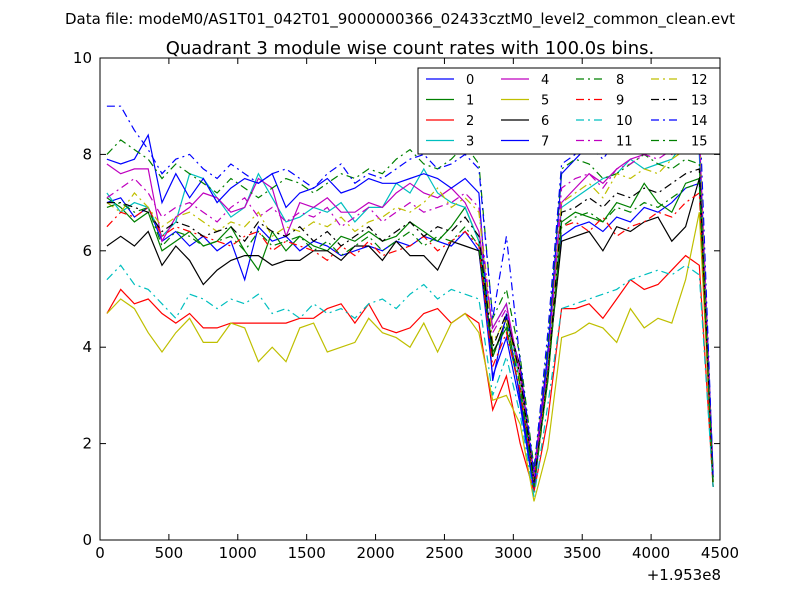 This screenshot has width=800, height=600. What do you see at coordinates (624, 121) in the screenshot?
I see `legend-label: 10` at bounding box center [624, 121].